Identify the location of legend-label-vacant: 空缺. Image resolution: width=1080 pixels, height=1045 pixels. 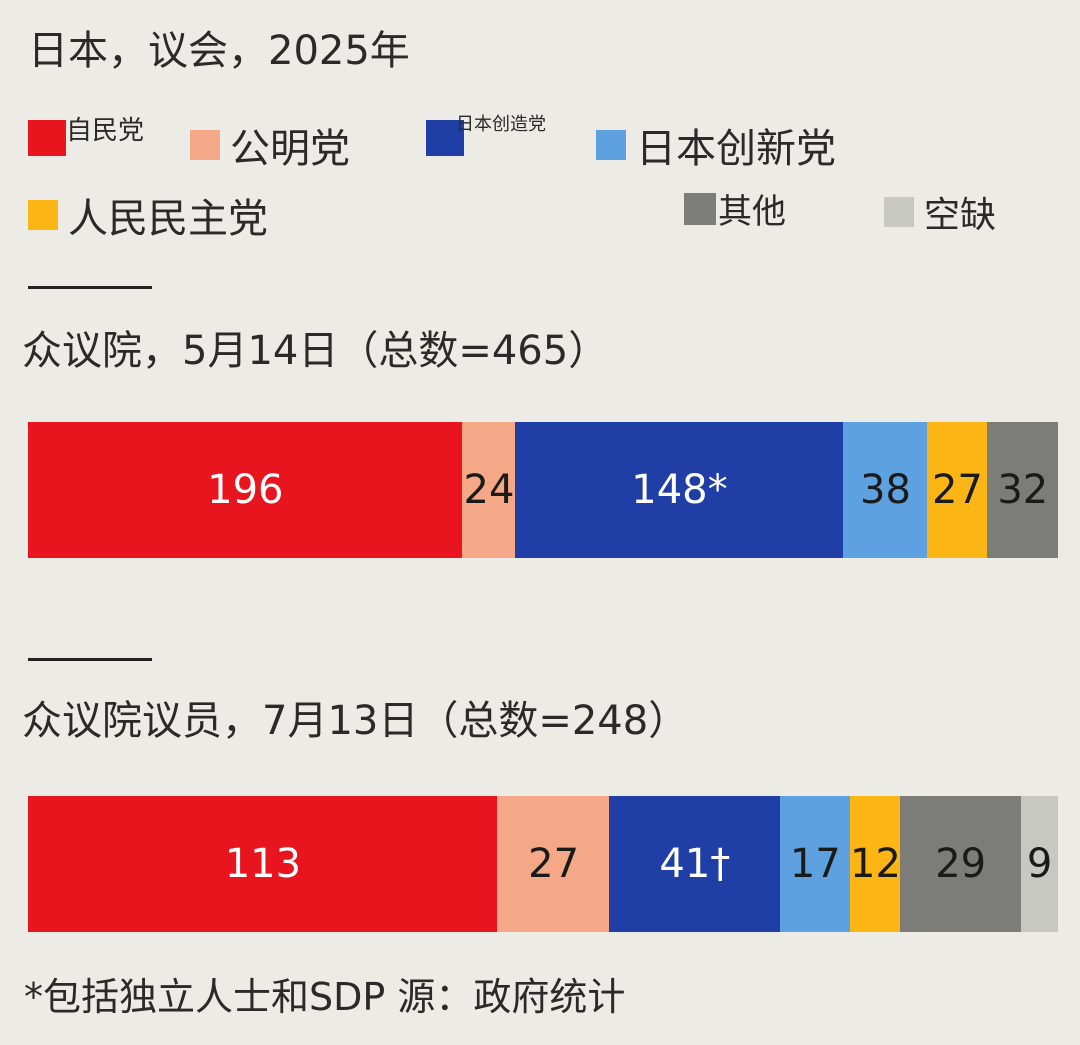
(960, 215).